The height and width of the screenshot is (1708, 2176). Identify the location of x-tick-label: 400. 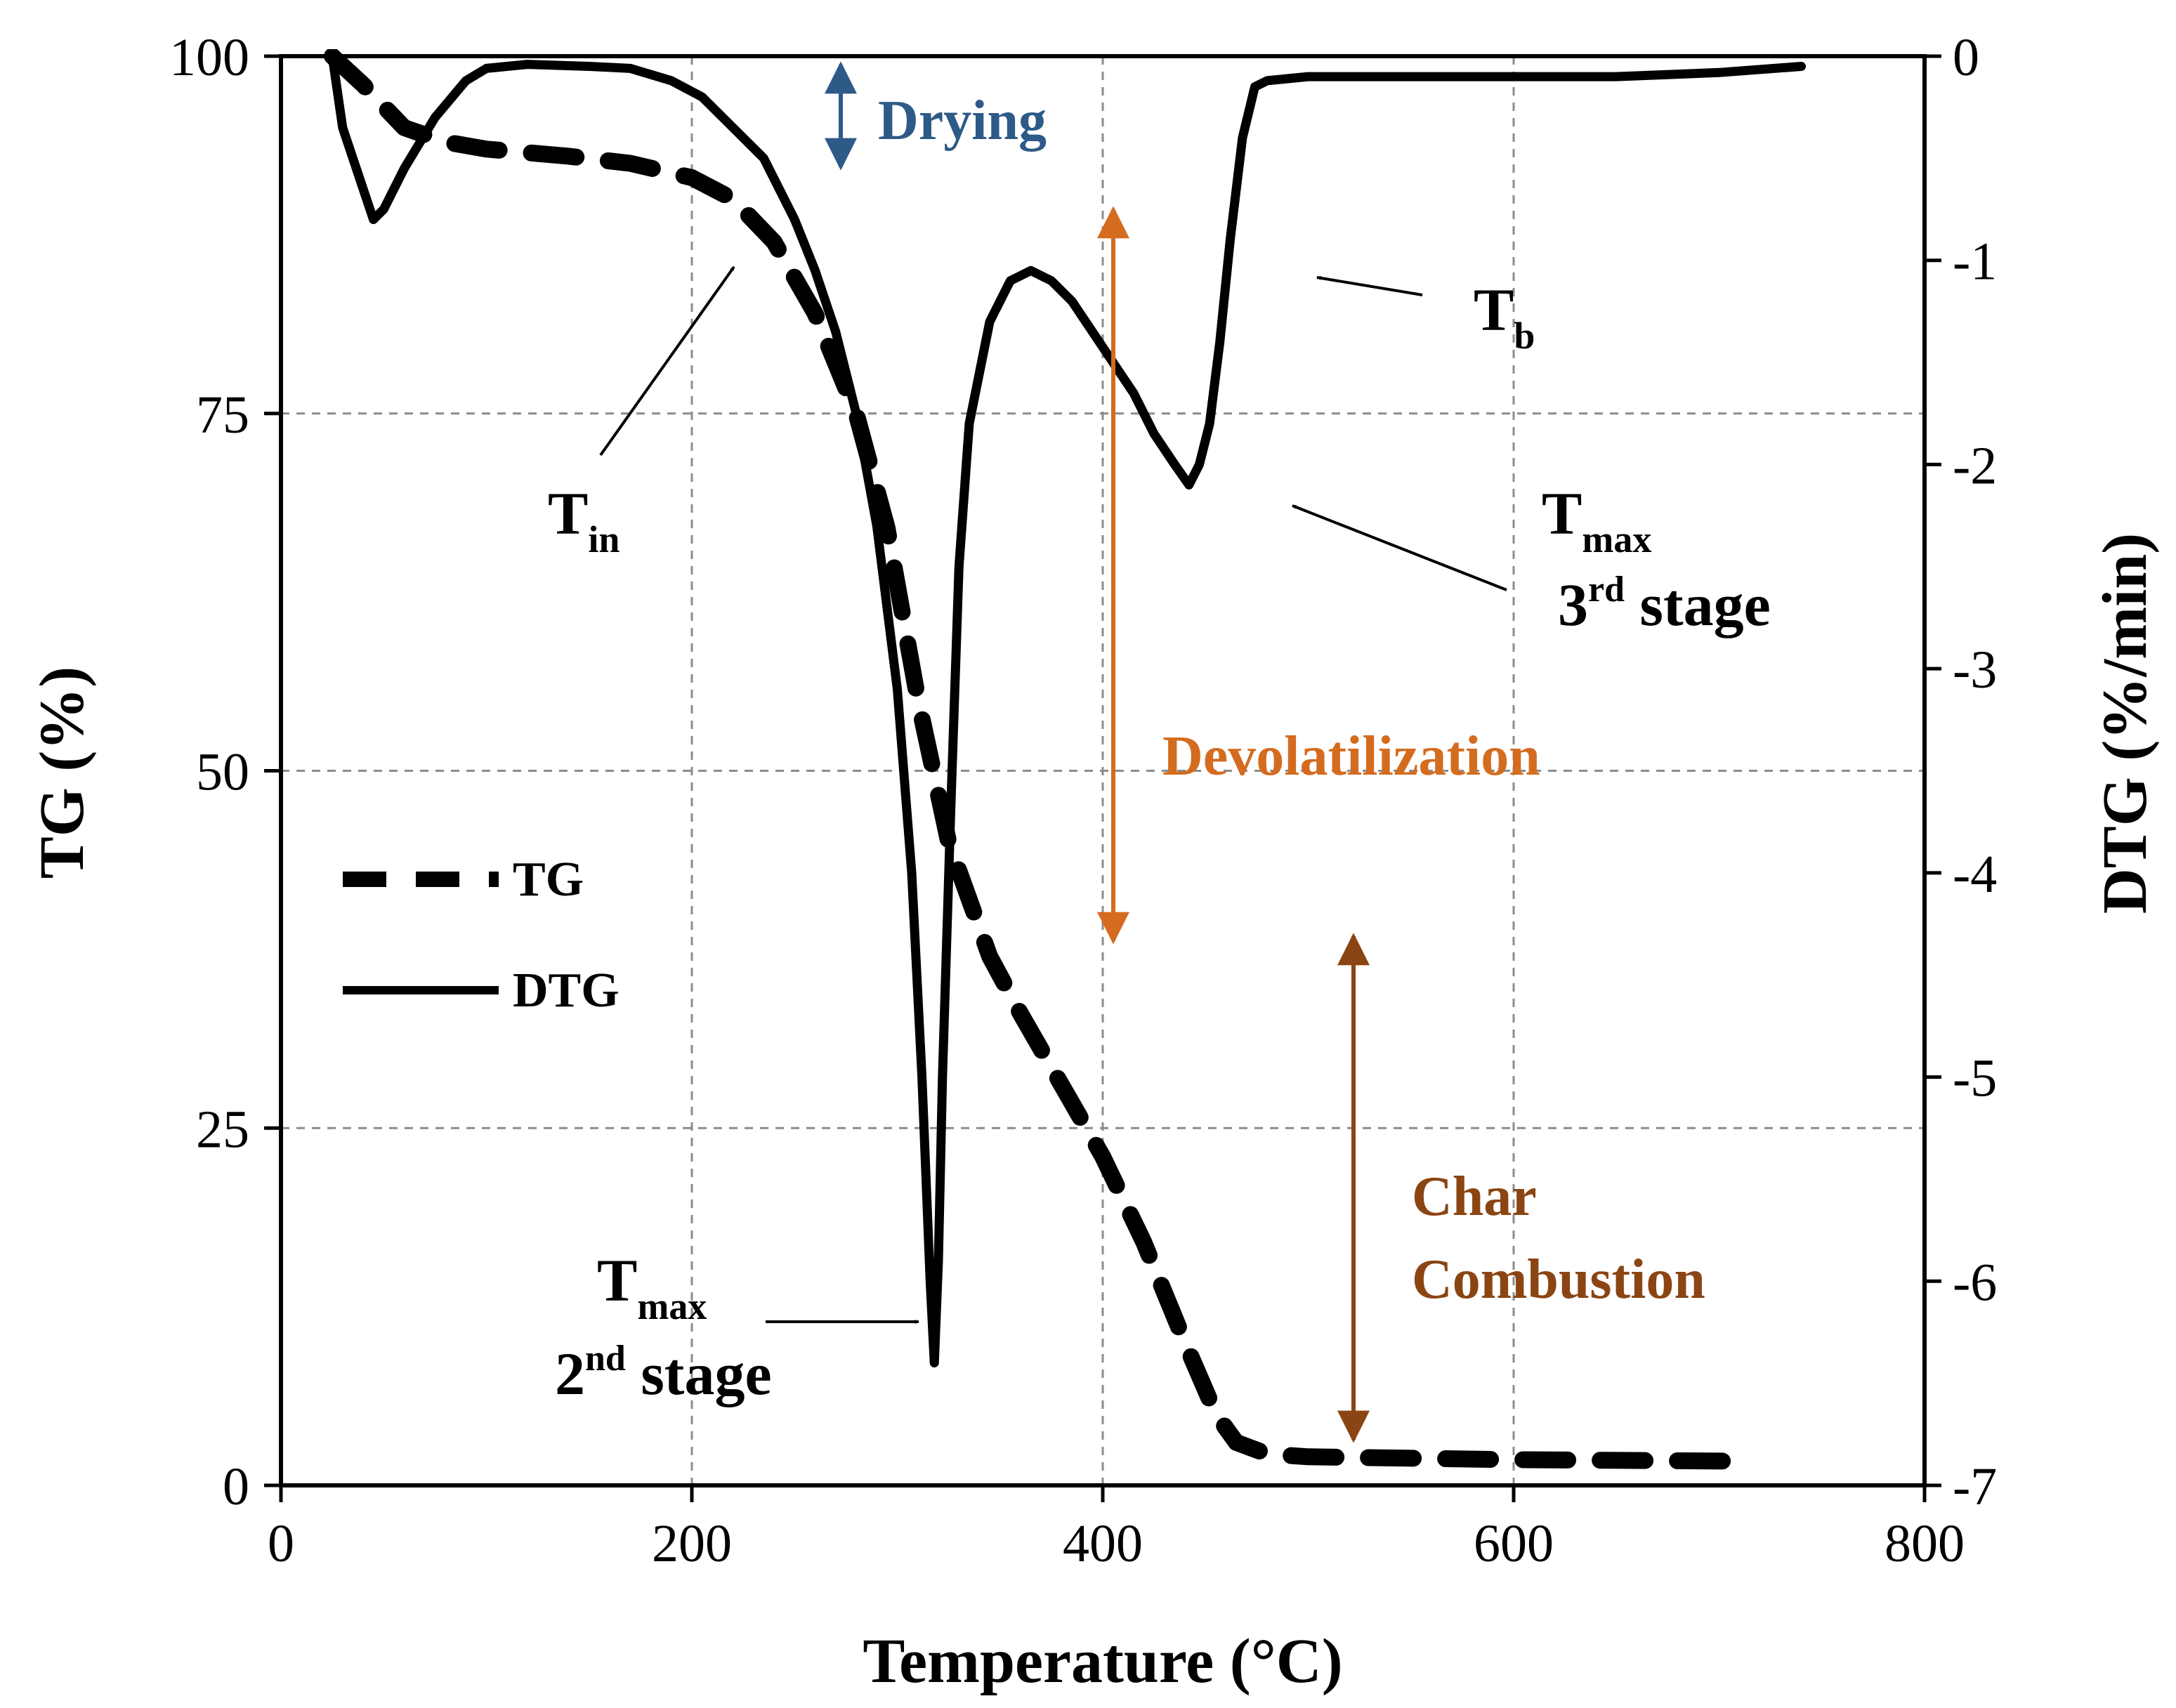
(1103, 1543).